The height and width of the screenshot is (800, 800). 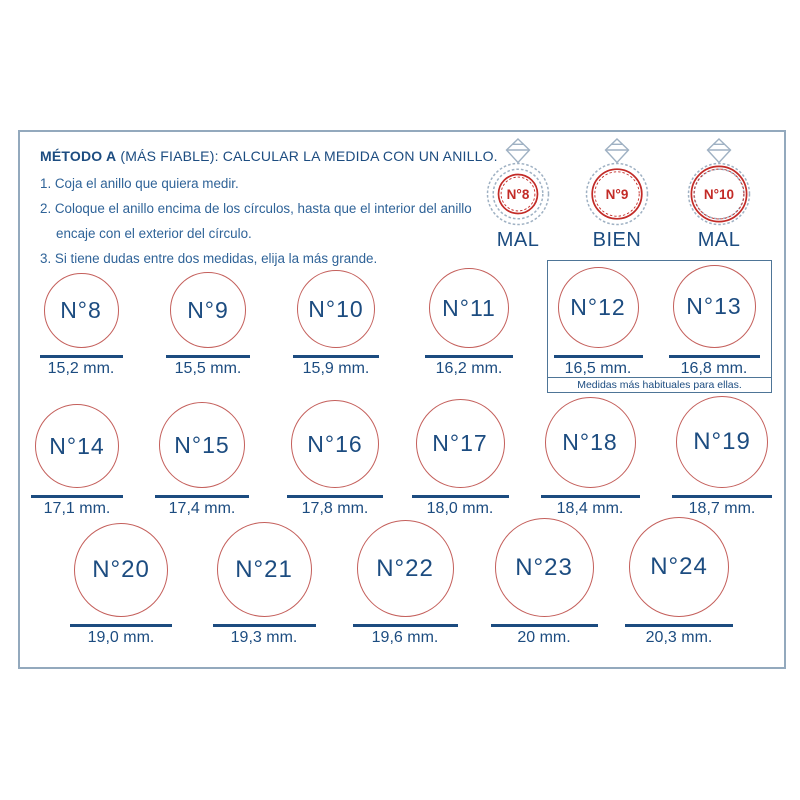 I want to click on favorite-sizes-box: Medidas más habituales para ellas., so click(x=659, y=326).